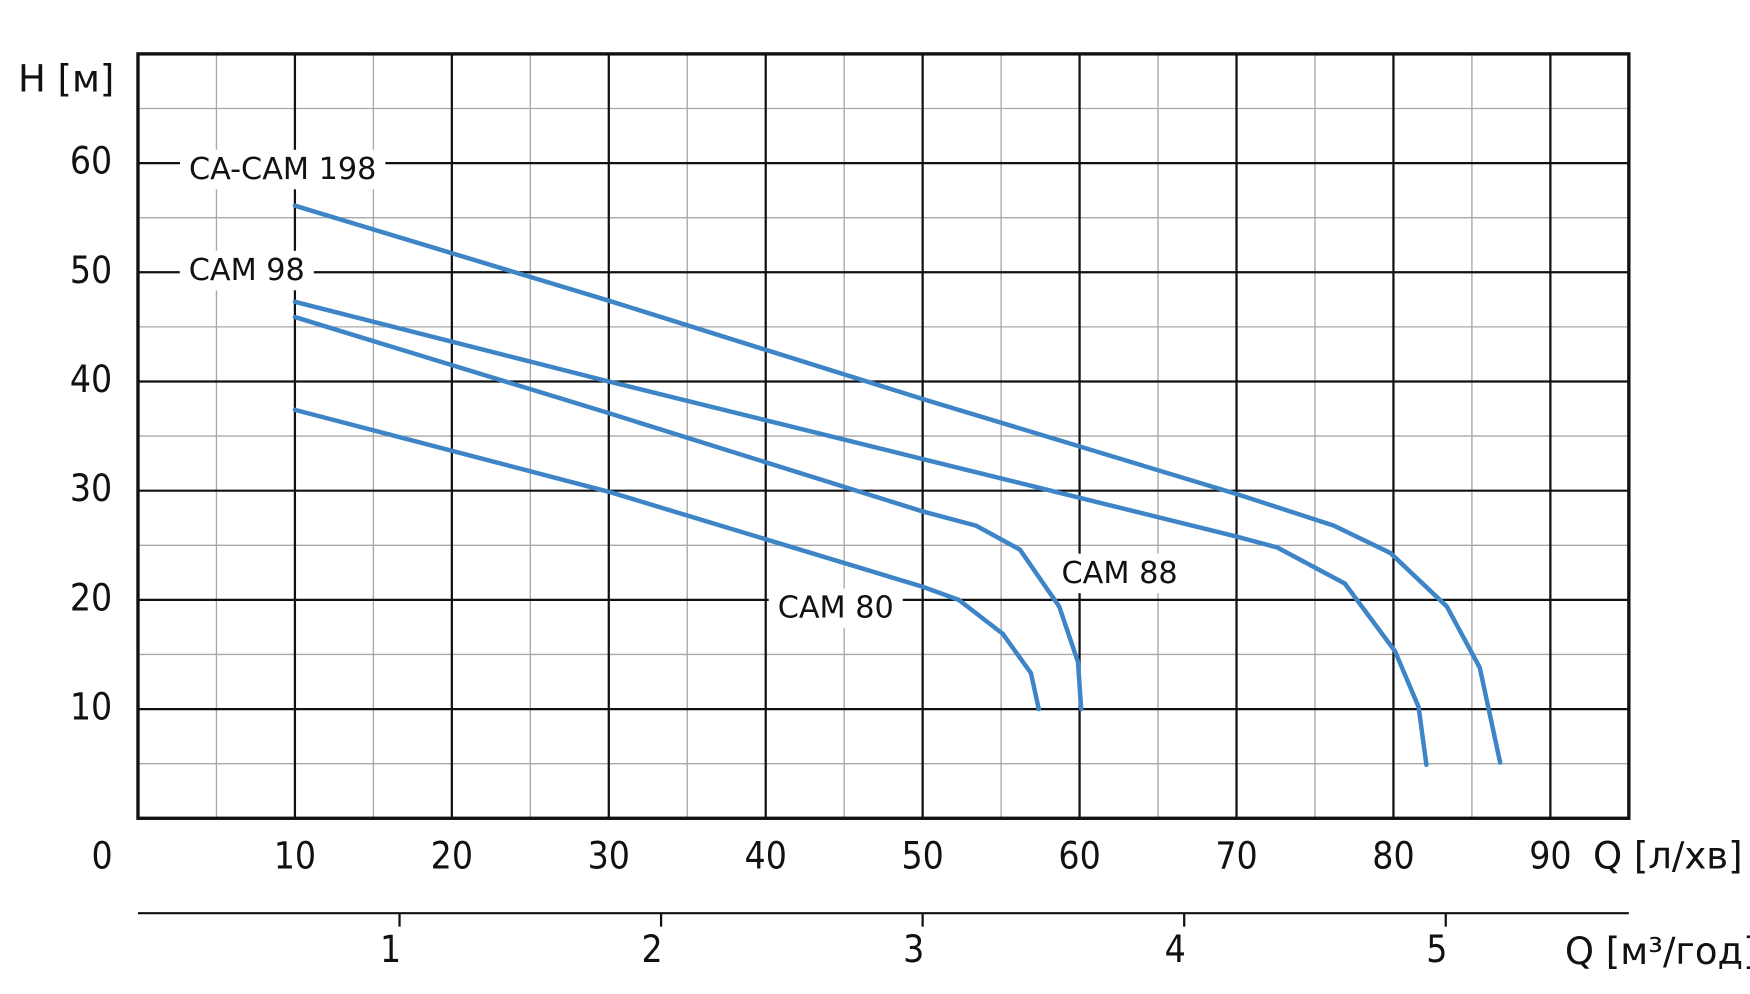 This screenshot has width=1750, height=994. What do you see at coordinates (1236, 856) in the screenshot?
I see `x-tick-label: 70` at bounding box center [1236, 856].